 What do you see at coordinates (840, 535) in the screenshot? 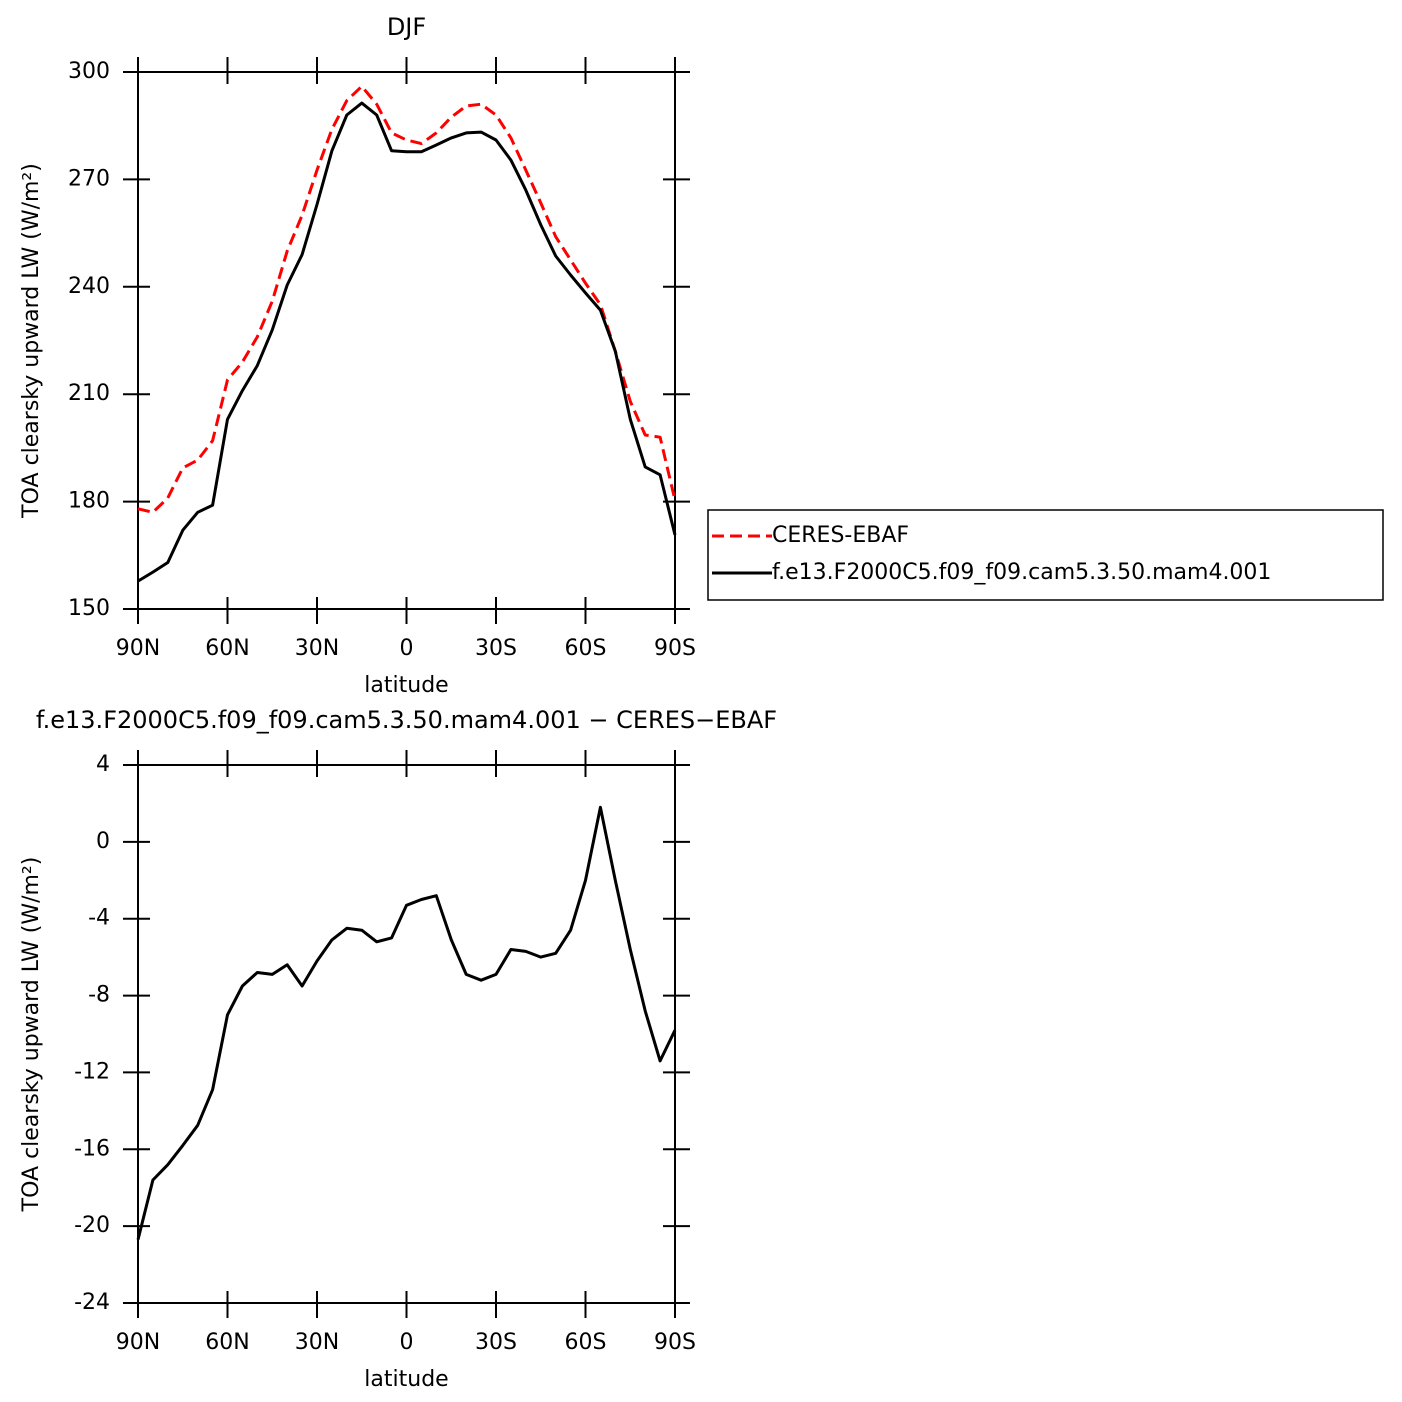
I see `legend-label: CERES-EBAF` at bounding box center [840, 535].